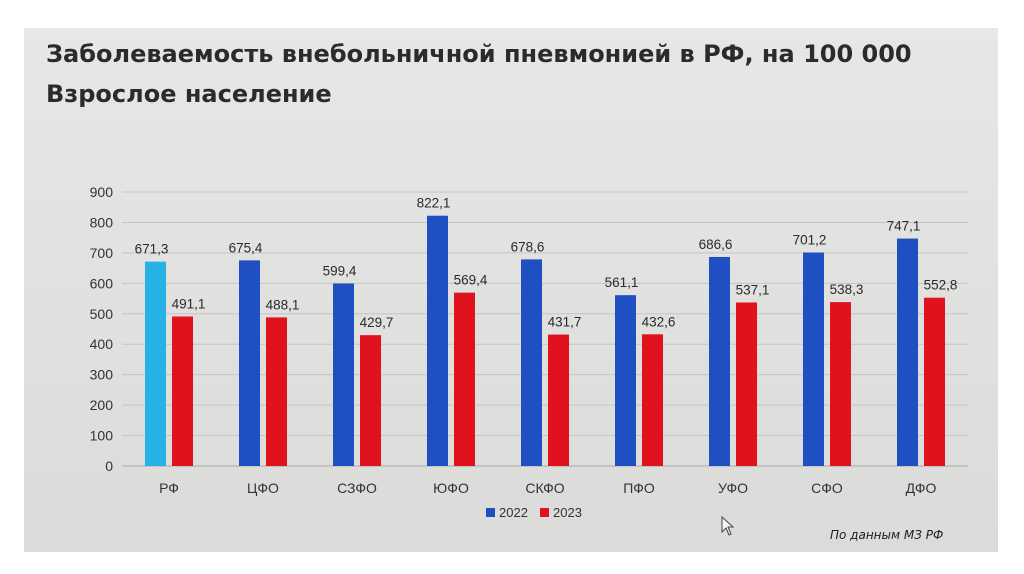 The height and width of the screenshot is (574, 1024). I want to click on y-tick-label: 800, so click(102, 222).